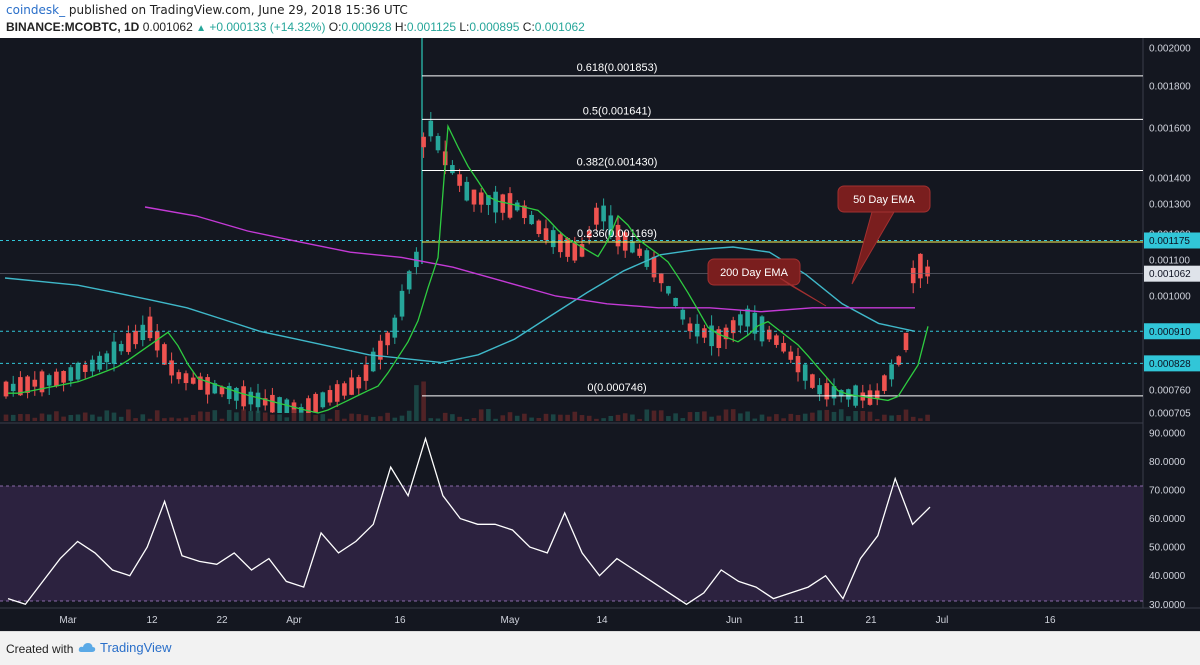  Describe the element at coordinates (767, 282) in the screenshot. I see `callout-200-day-ema: 200 Day EMA` at that location.